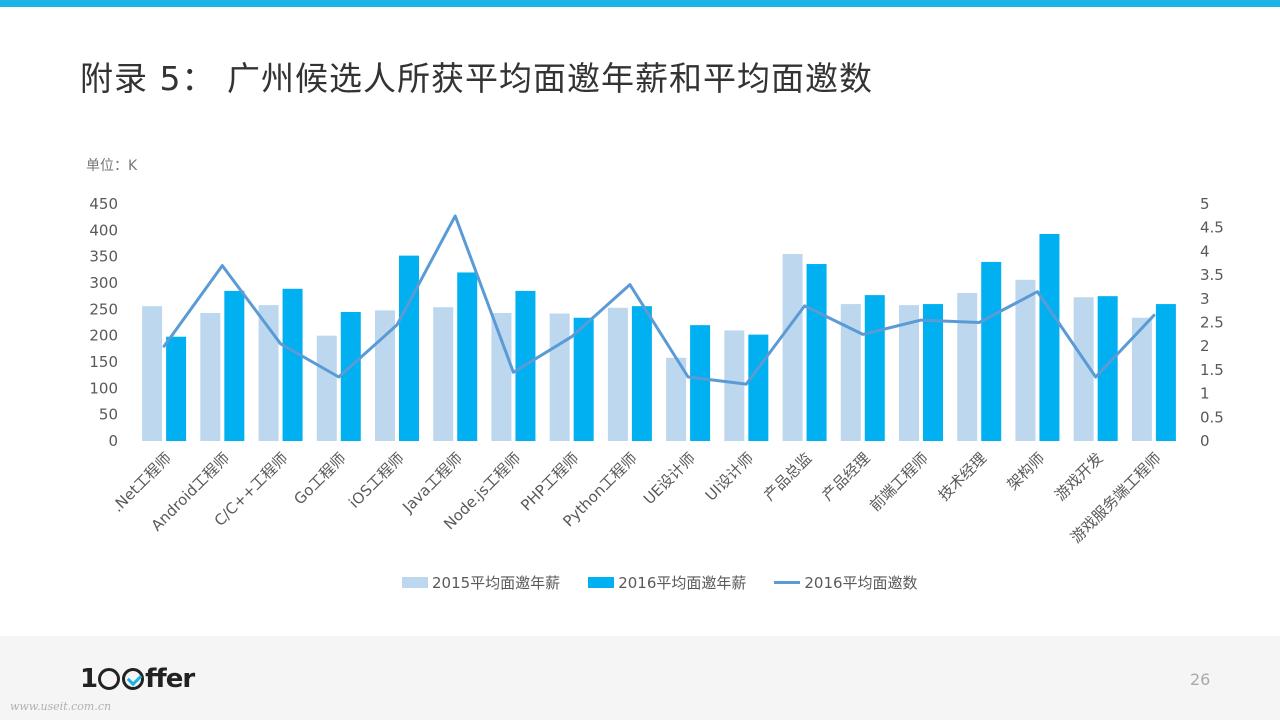 Image resolution: width=1280 pixels, height=720 pixels. What do you see at coordinates (601, 582) in the screenshot?
I see `legend-swatch-2016` at bounding box center [601, 582].